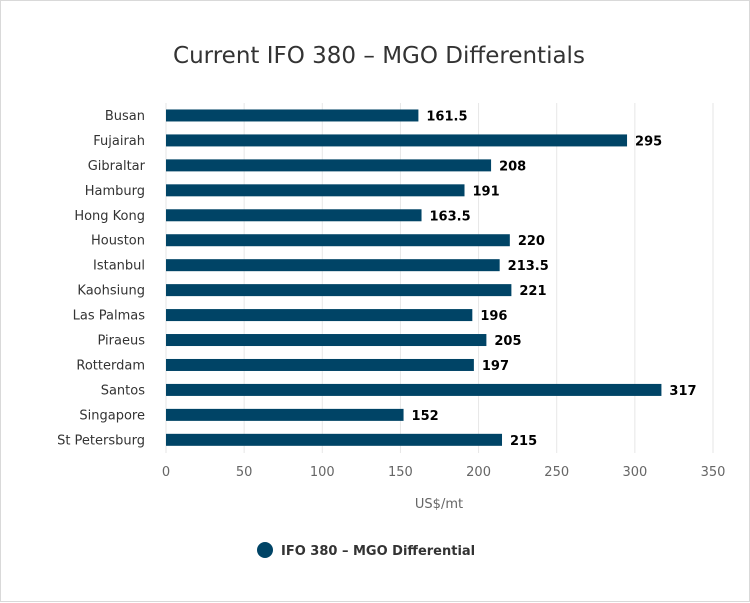  Describe the element at coordinates (531, 241) in the screenshot. I see `data-label: 220` at that location.